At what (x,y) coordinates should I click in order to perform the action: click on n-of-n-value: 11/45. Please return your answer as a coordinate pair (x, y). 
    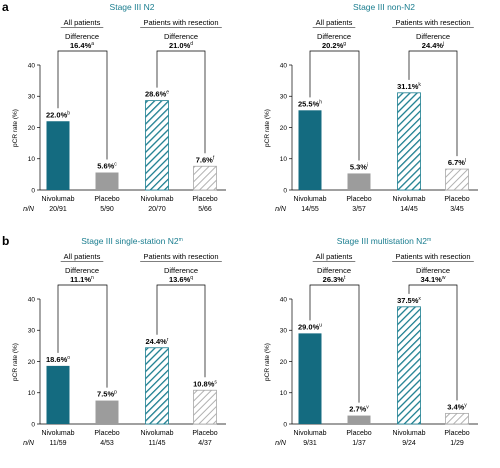
    Looking at the image, I should click on (157, 443).